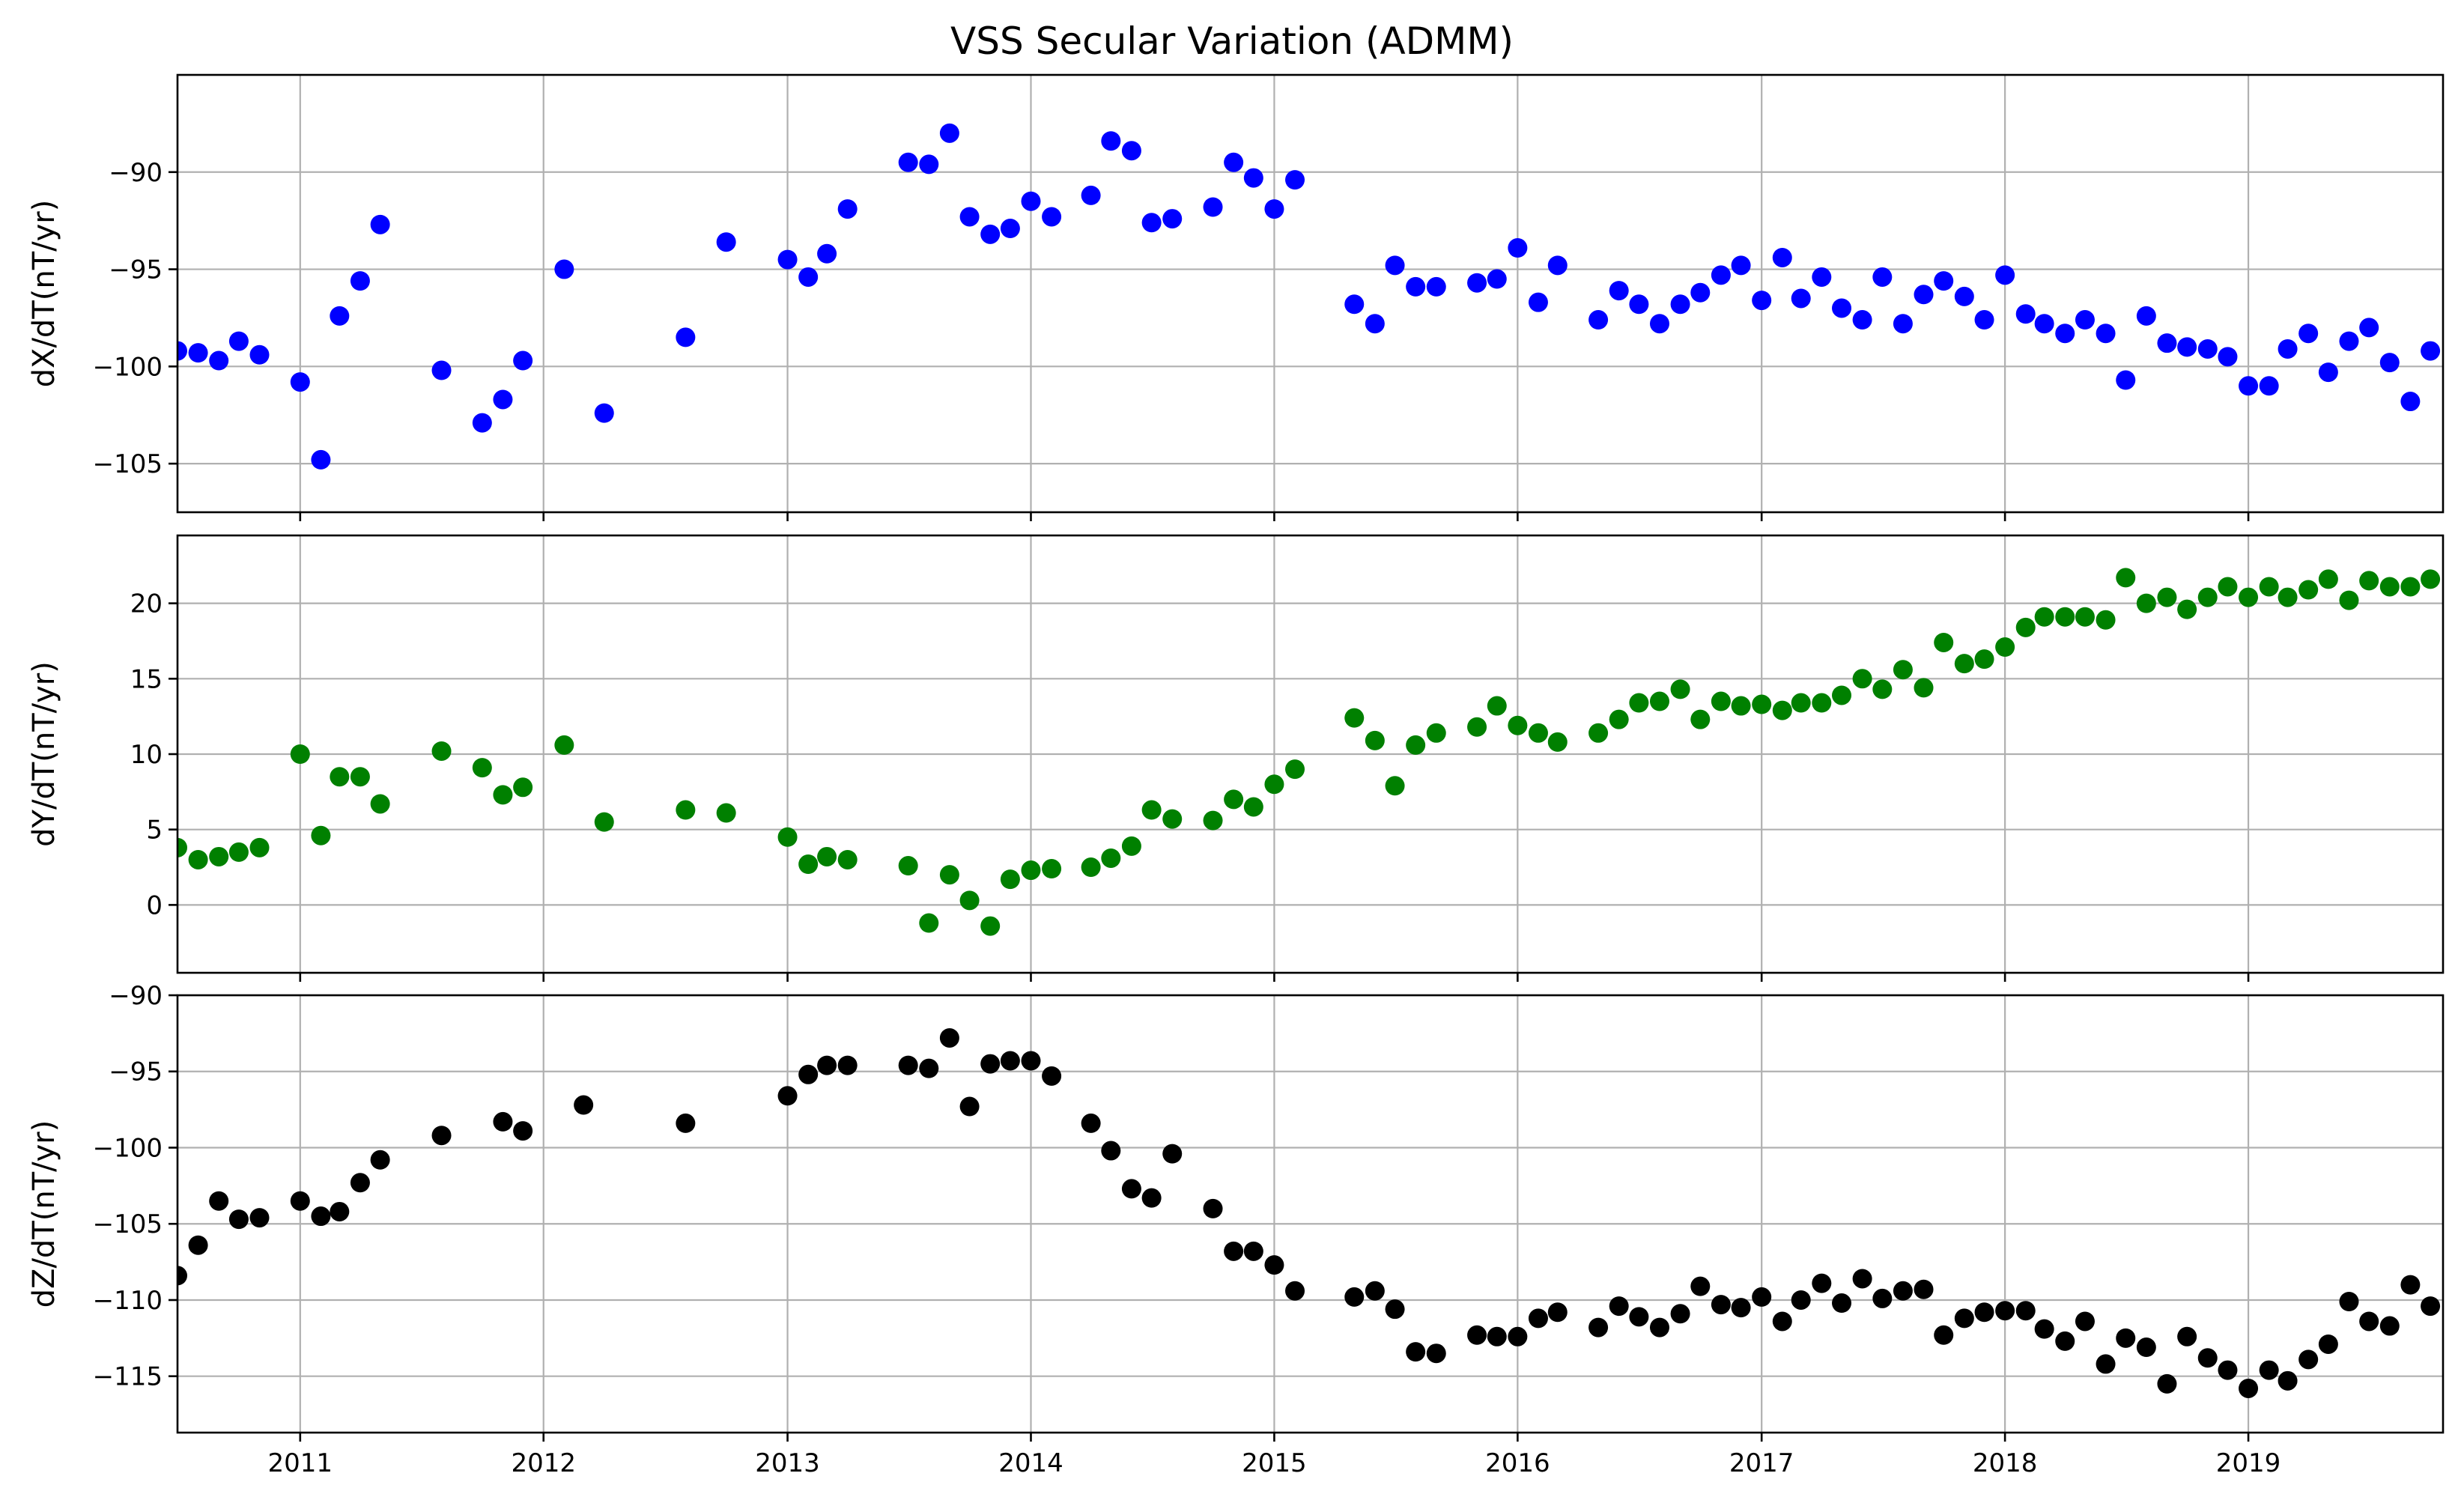 The image size is (2464, 1506). I want to click on x-tick-label: 2015, so click(1274, 1463).